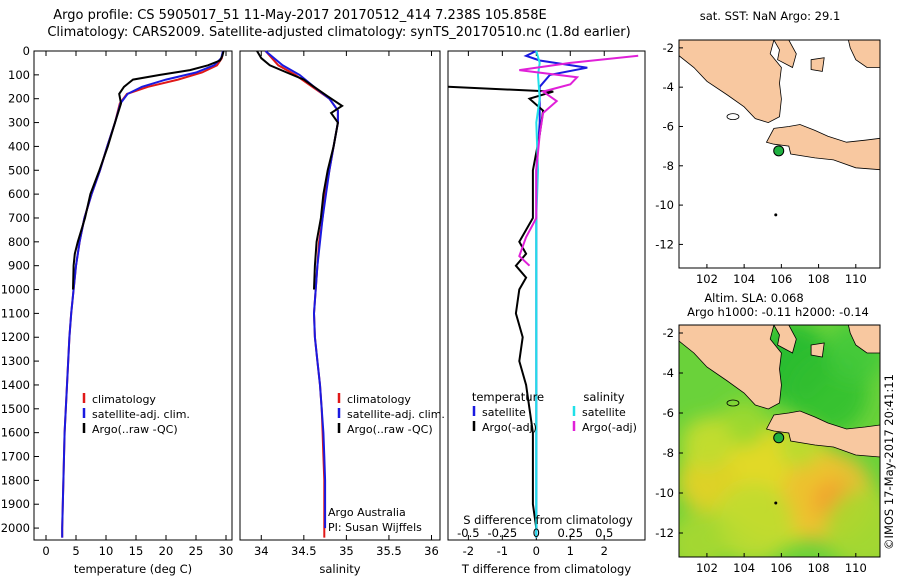  Describe the element at coordinates (26, 51) in the screenshot. I see `temperature-ytick-label: 0` at that location.